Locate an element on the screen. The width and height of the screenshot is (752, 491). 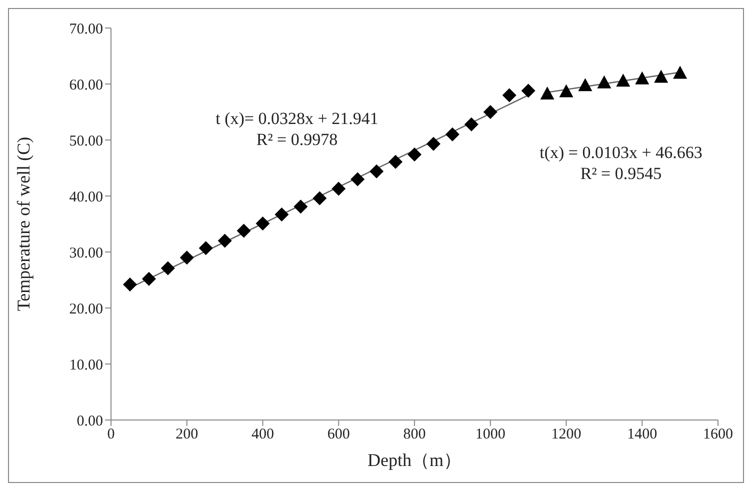
y-tick-label: 30.00 is located at coordinates (86, 253).